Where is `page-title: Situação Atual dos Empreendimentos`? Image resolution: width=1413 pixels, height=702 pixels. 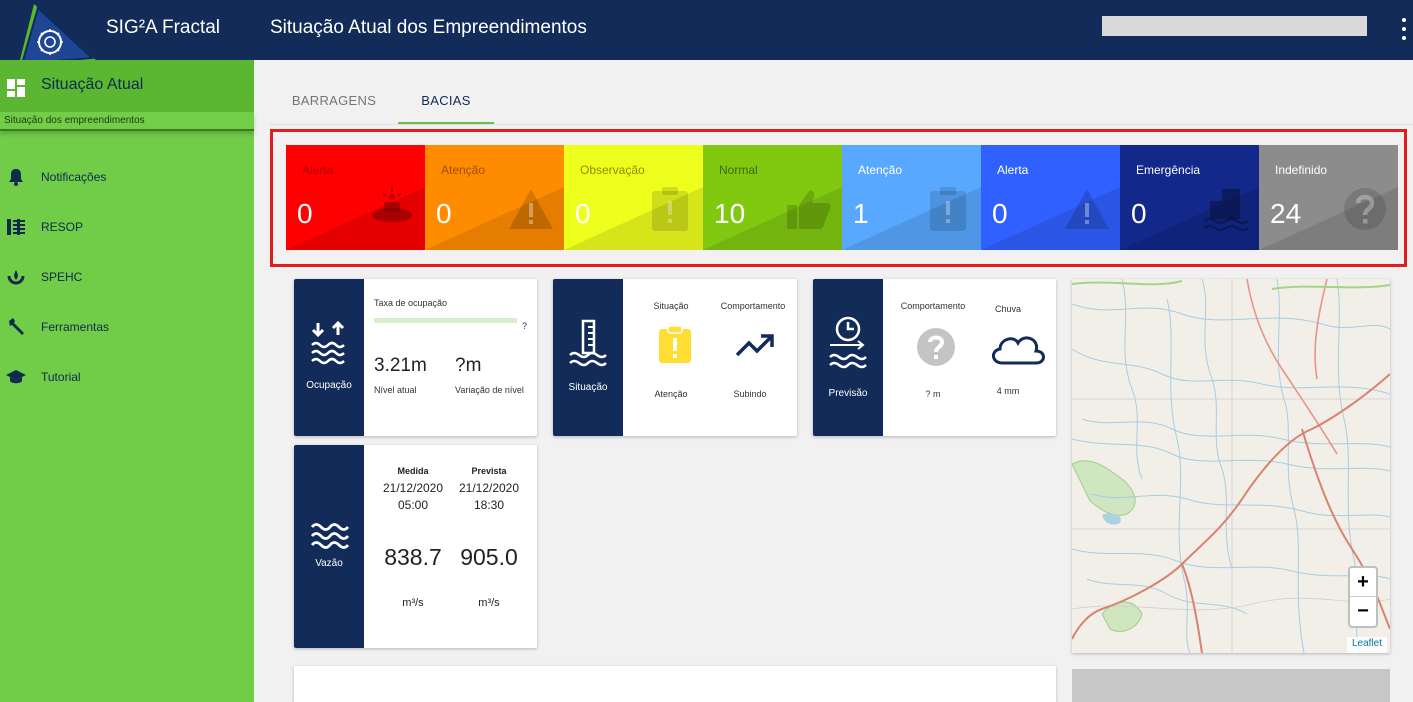
page-title: Situação Atual dos Empreendimentos is located at coordinates (428, 27).